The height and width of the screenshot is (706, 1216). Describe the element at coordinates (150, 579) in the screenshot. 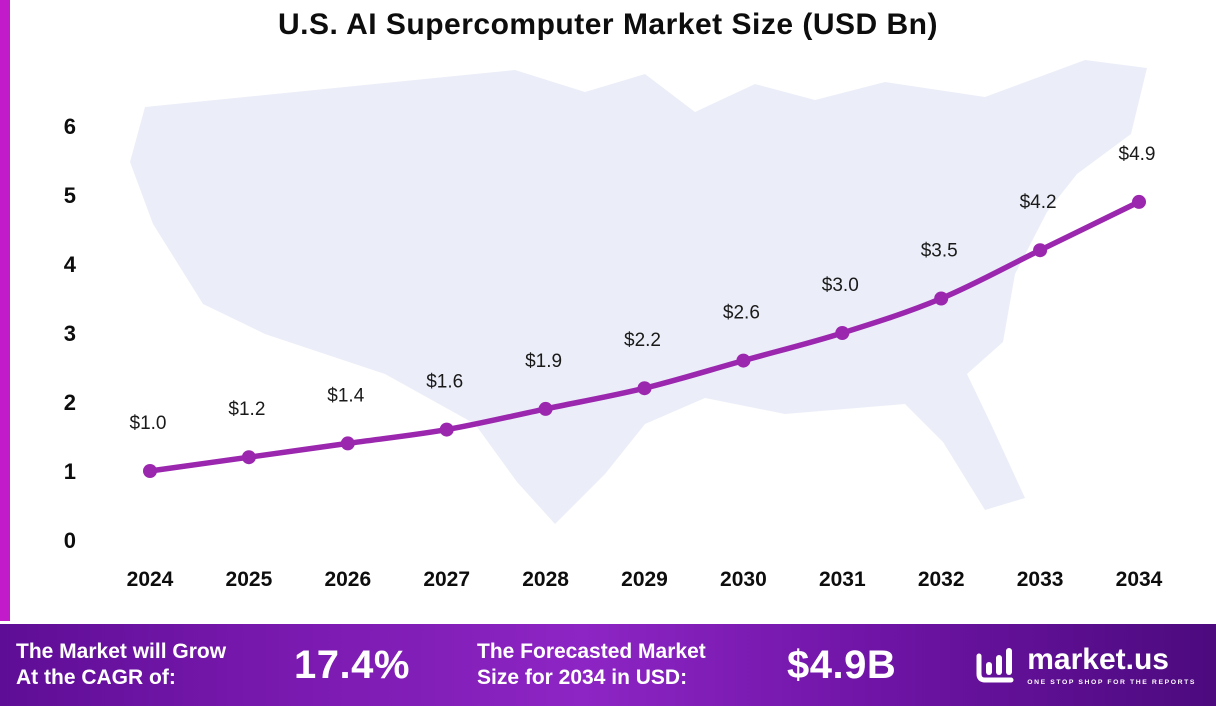

I see `svg-text: 2024` at that location.